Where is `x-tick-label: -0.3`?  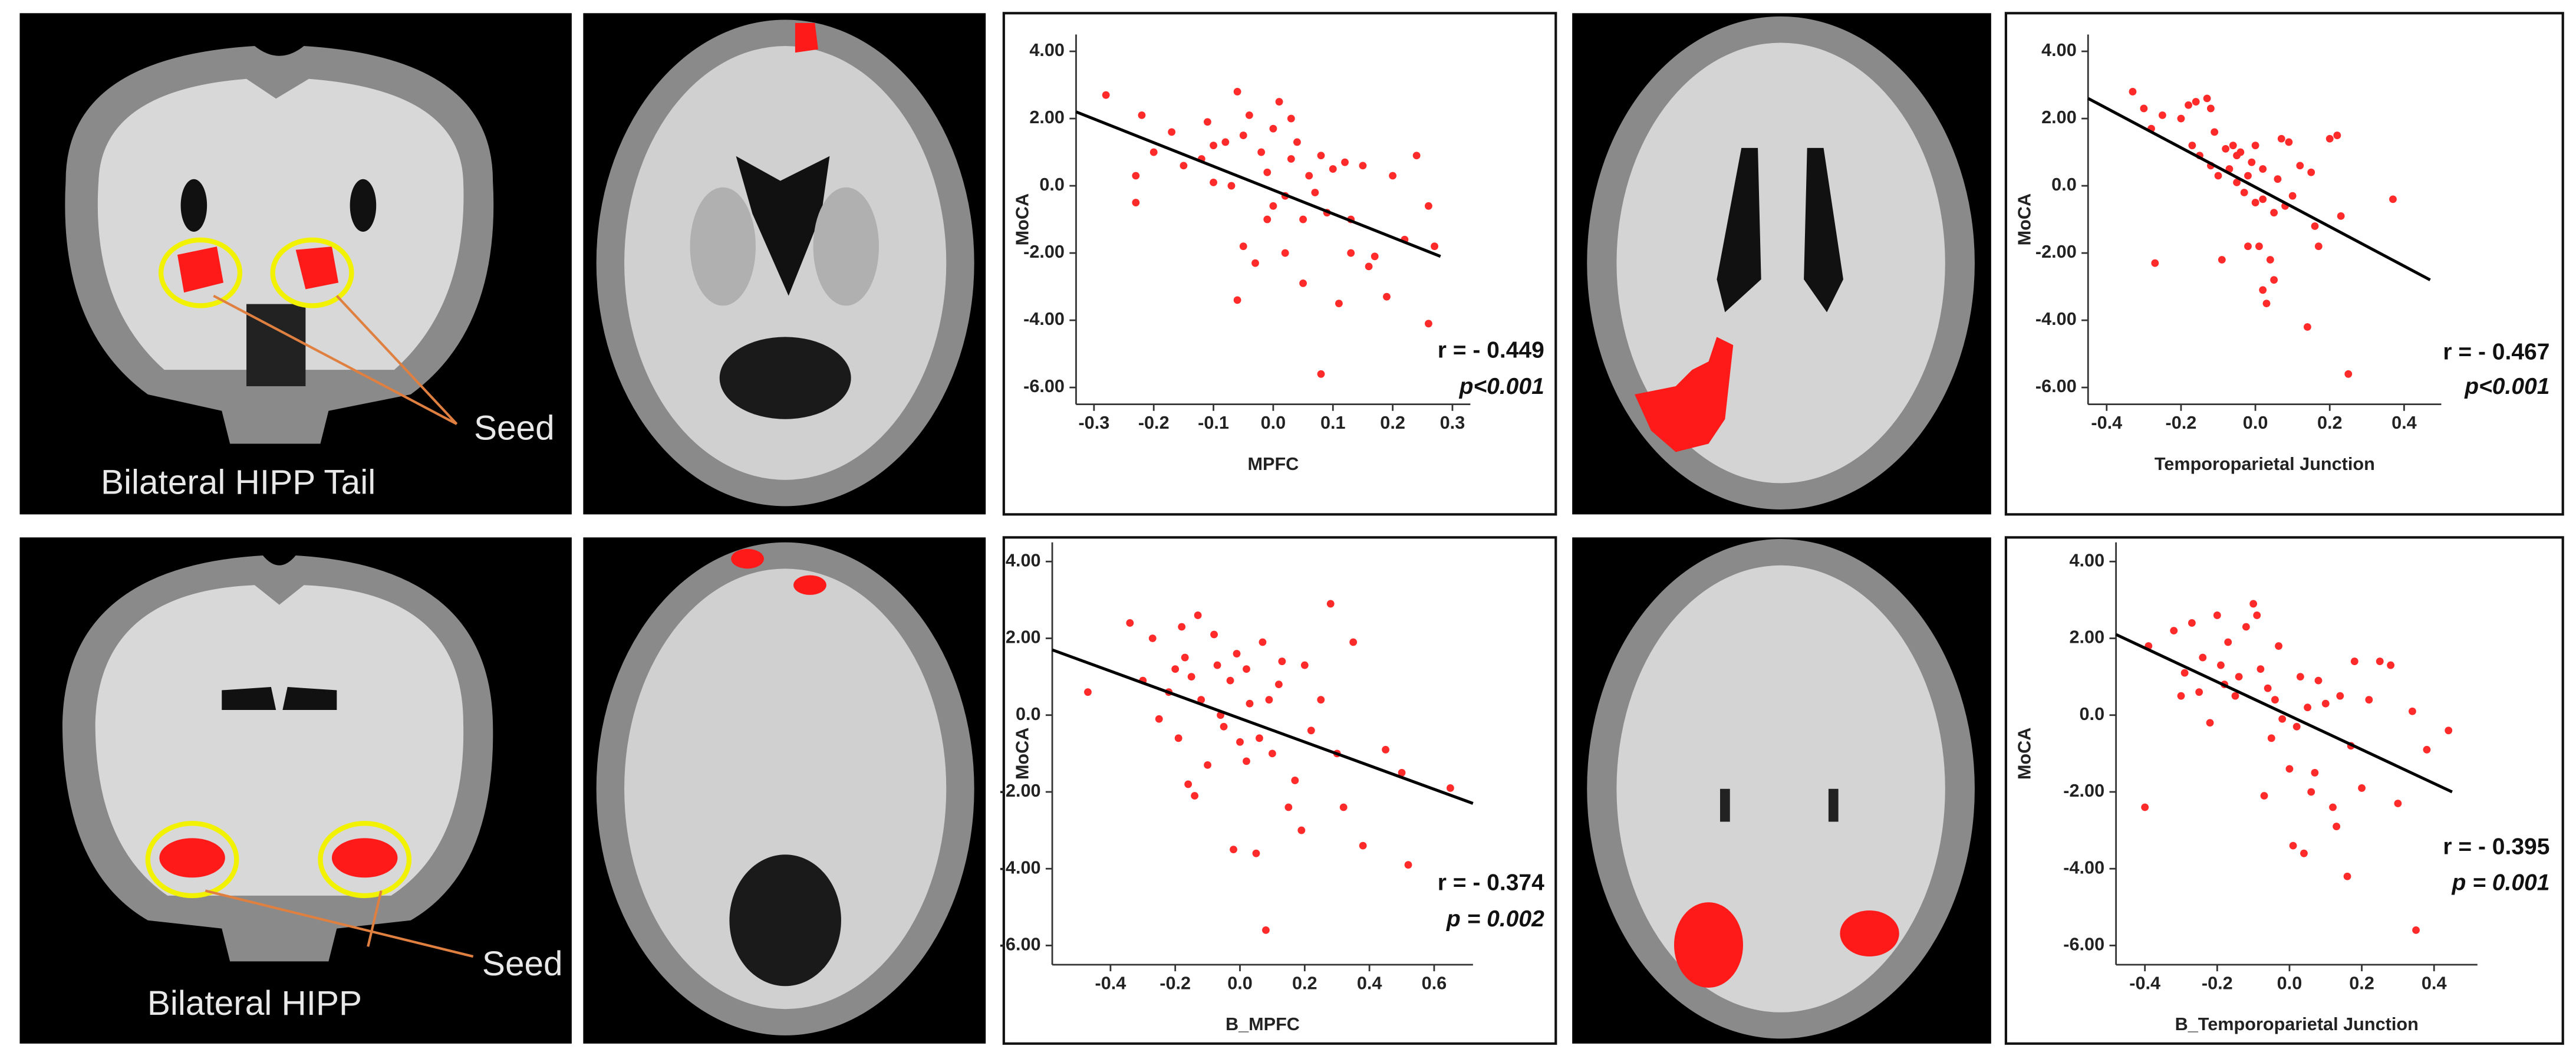
x-tick-label: -0.3 is located at coordinates (1093, 423).